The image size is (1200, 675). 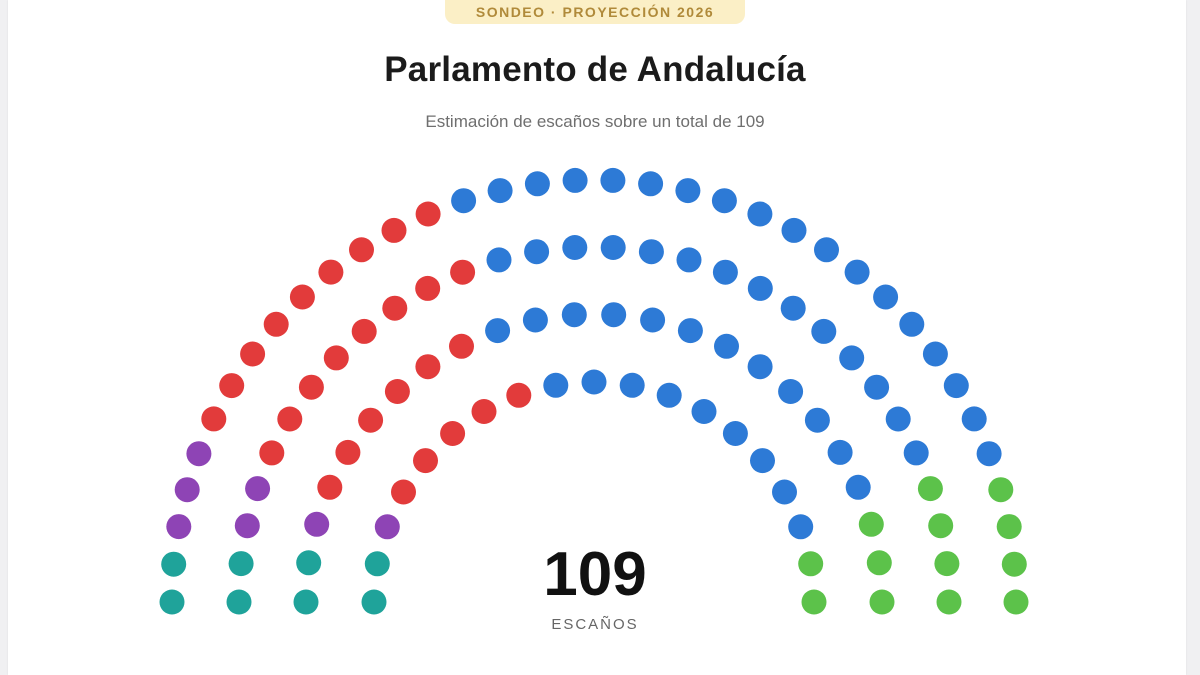 What do you see at coordinates (595, 624) in the screenshot?
I see `total-seats-label: ESCAÑOS` at bounding box center [595, 624].